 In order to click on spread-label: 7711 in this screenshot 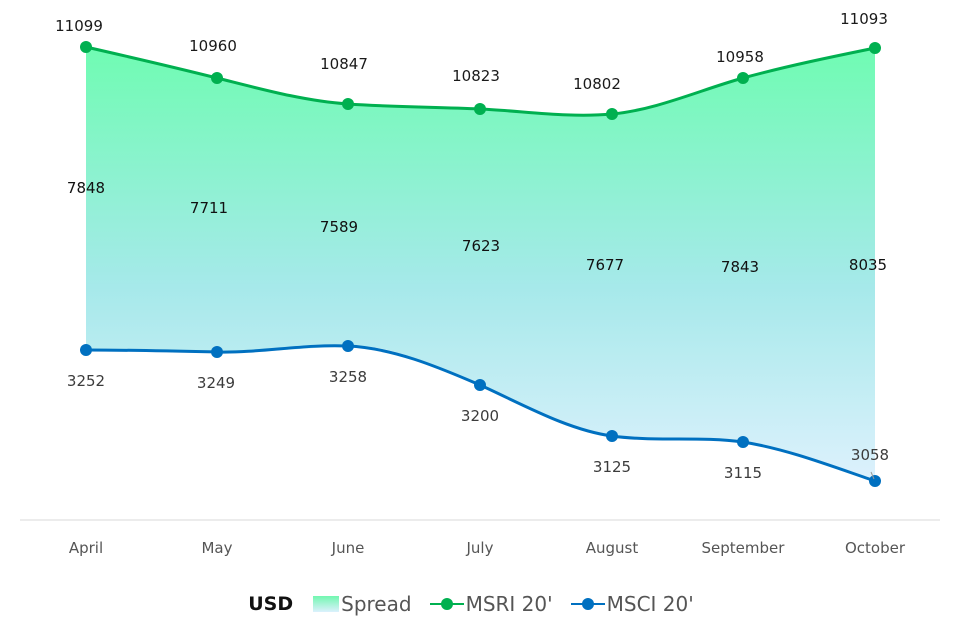, I will do `click(209, 208)`.